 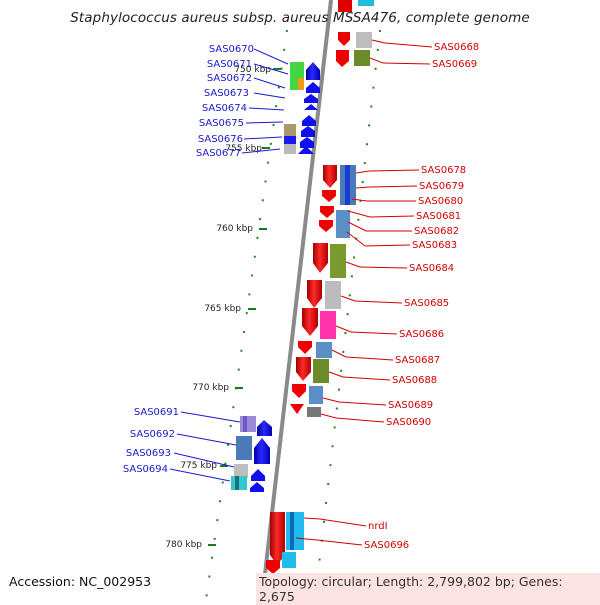 I want to click on gene-label: SAS0696, so click(x=386, y=545).